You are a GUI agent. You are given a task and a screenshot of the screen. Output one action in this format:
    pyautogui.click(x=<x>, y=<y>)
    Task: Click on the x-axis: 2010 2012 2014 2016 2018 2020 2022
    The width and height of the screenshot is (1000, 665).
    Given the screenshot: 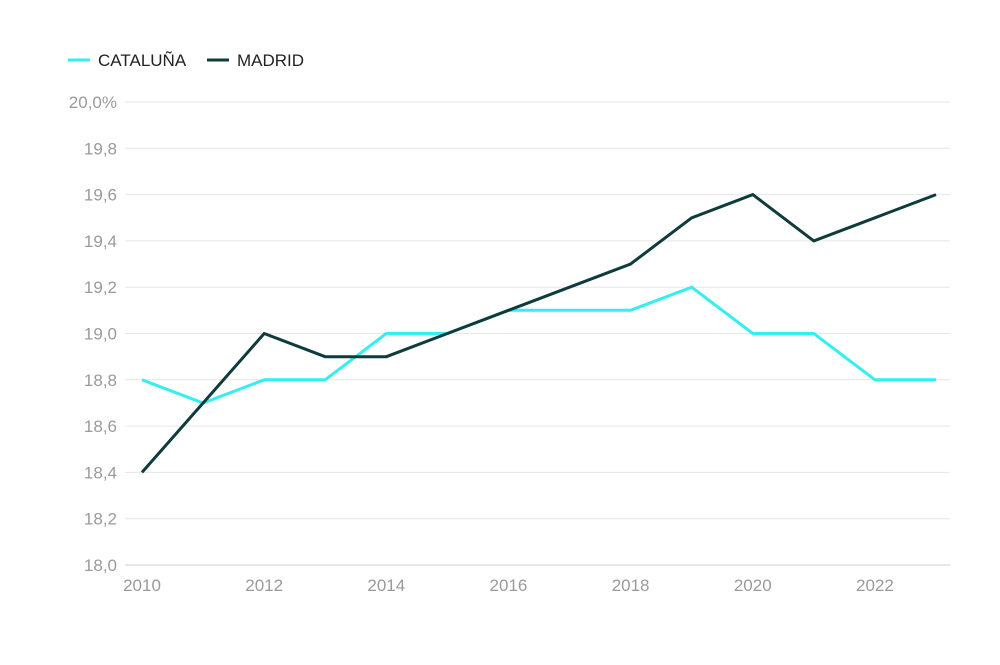 What is the action you would take?
    pyautogui.click(x=508, y=585)
    